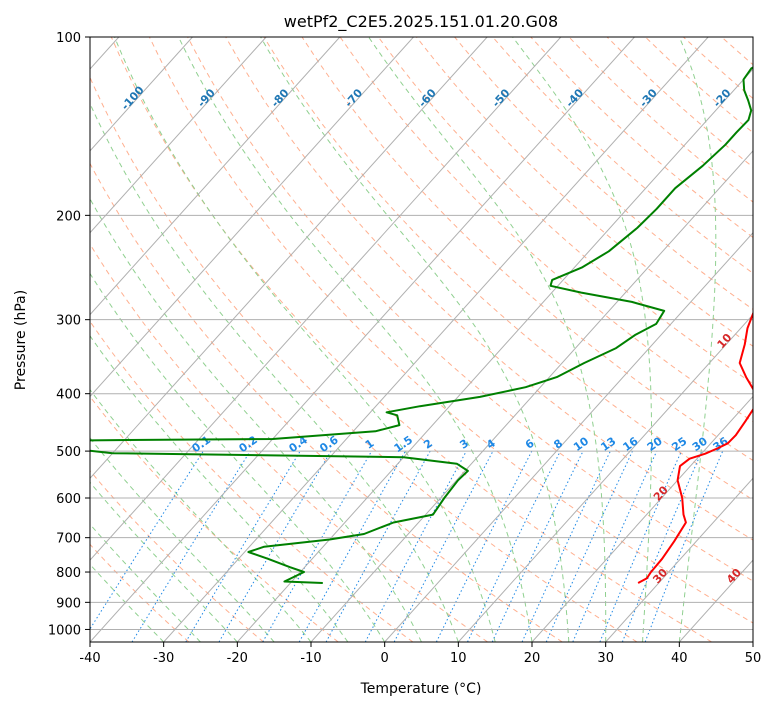  Describe the element at coordinates (68, 452) in the screenshot. I see `y-tick-label: 500` at that location.